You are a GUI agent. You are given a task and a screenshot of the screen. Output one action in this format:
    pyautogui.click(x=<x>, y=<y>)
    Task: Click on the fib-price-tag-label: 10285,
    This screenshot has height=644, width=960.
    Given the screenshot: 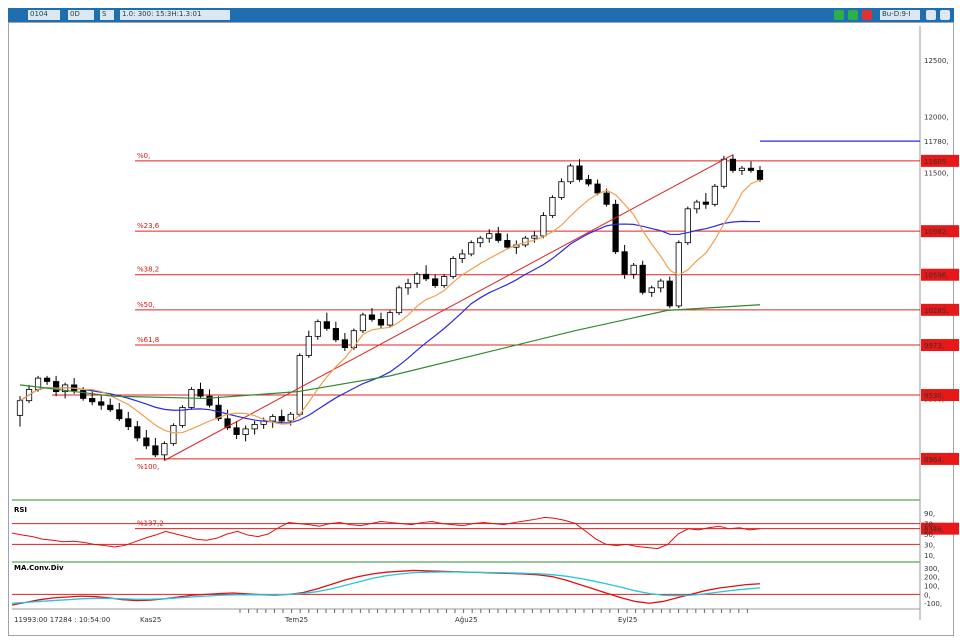 What is the action you would take?
    pyautogui.click(x=936, y=311)
    